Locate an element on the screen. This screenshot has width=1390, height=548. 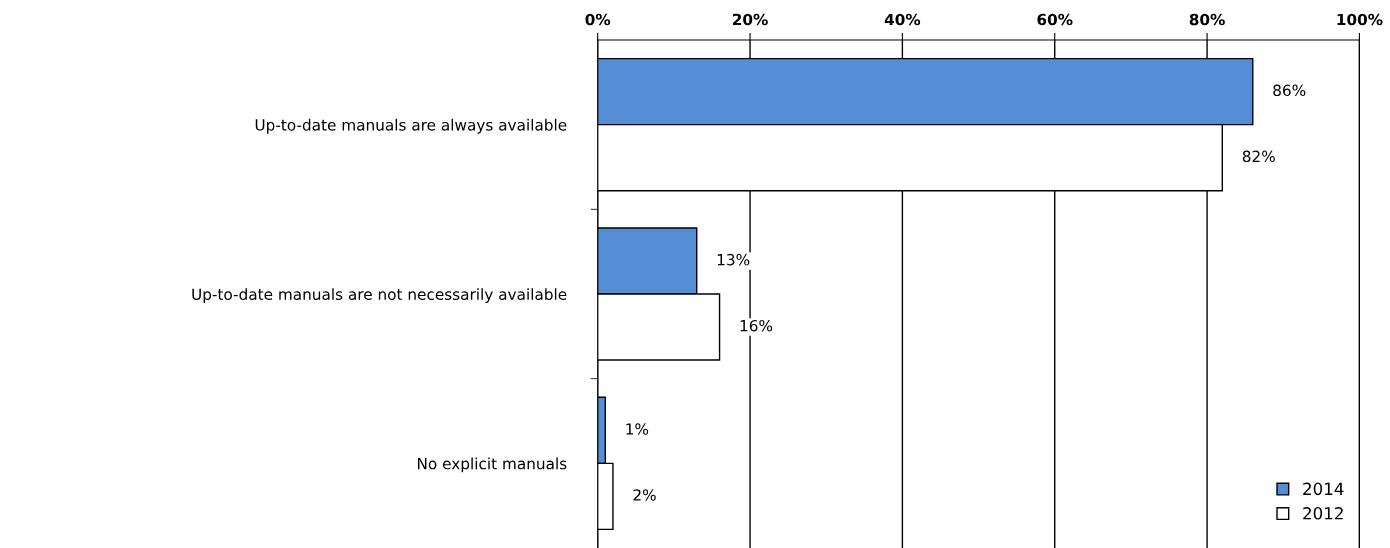
y-tick-label: Up-to-date manuals are not necessarily available is located at coordinates (379, 295).